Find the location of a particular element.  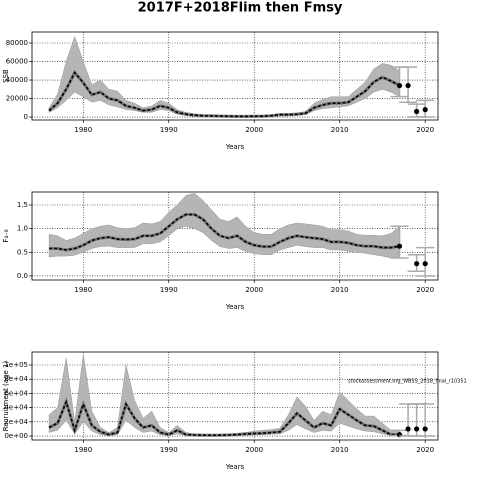

y-tick-label: 0.0 is located at coordinates (22, 276).